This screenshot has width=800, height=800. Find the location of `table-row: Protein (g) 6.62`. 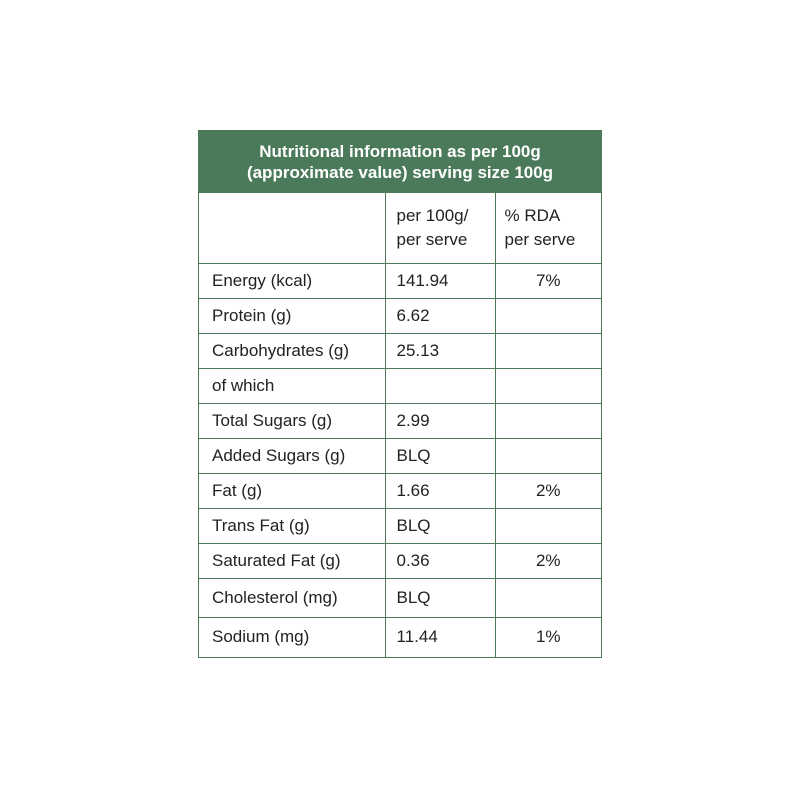

table-row: Protein (g) 6.62 is located at coordinates (400, 315).